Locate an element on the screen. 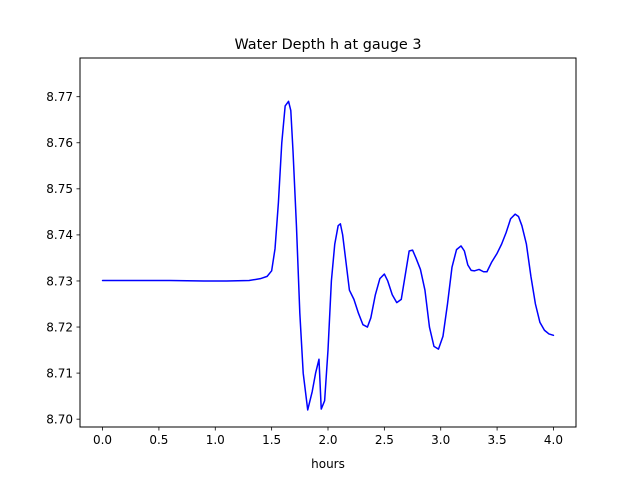 The height and width of the screenshot is (480, 640). x-tick-label: 2.0 is located at coordinates (327, 440).